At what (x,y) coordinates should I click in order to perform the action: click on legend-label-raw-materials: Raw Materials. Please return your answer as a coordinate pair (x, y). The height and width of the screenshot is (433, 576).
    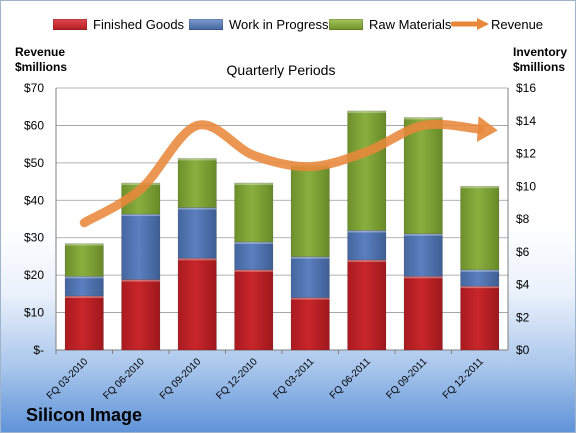
    Looking at the image, I should click on (410, 24).